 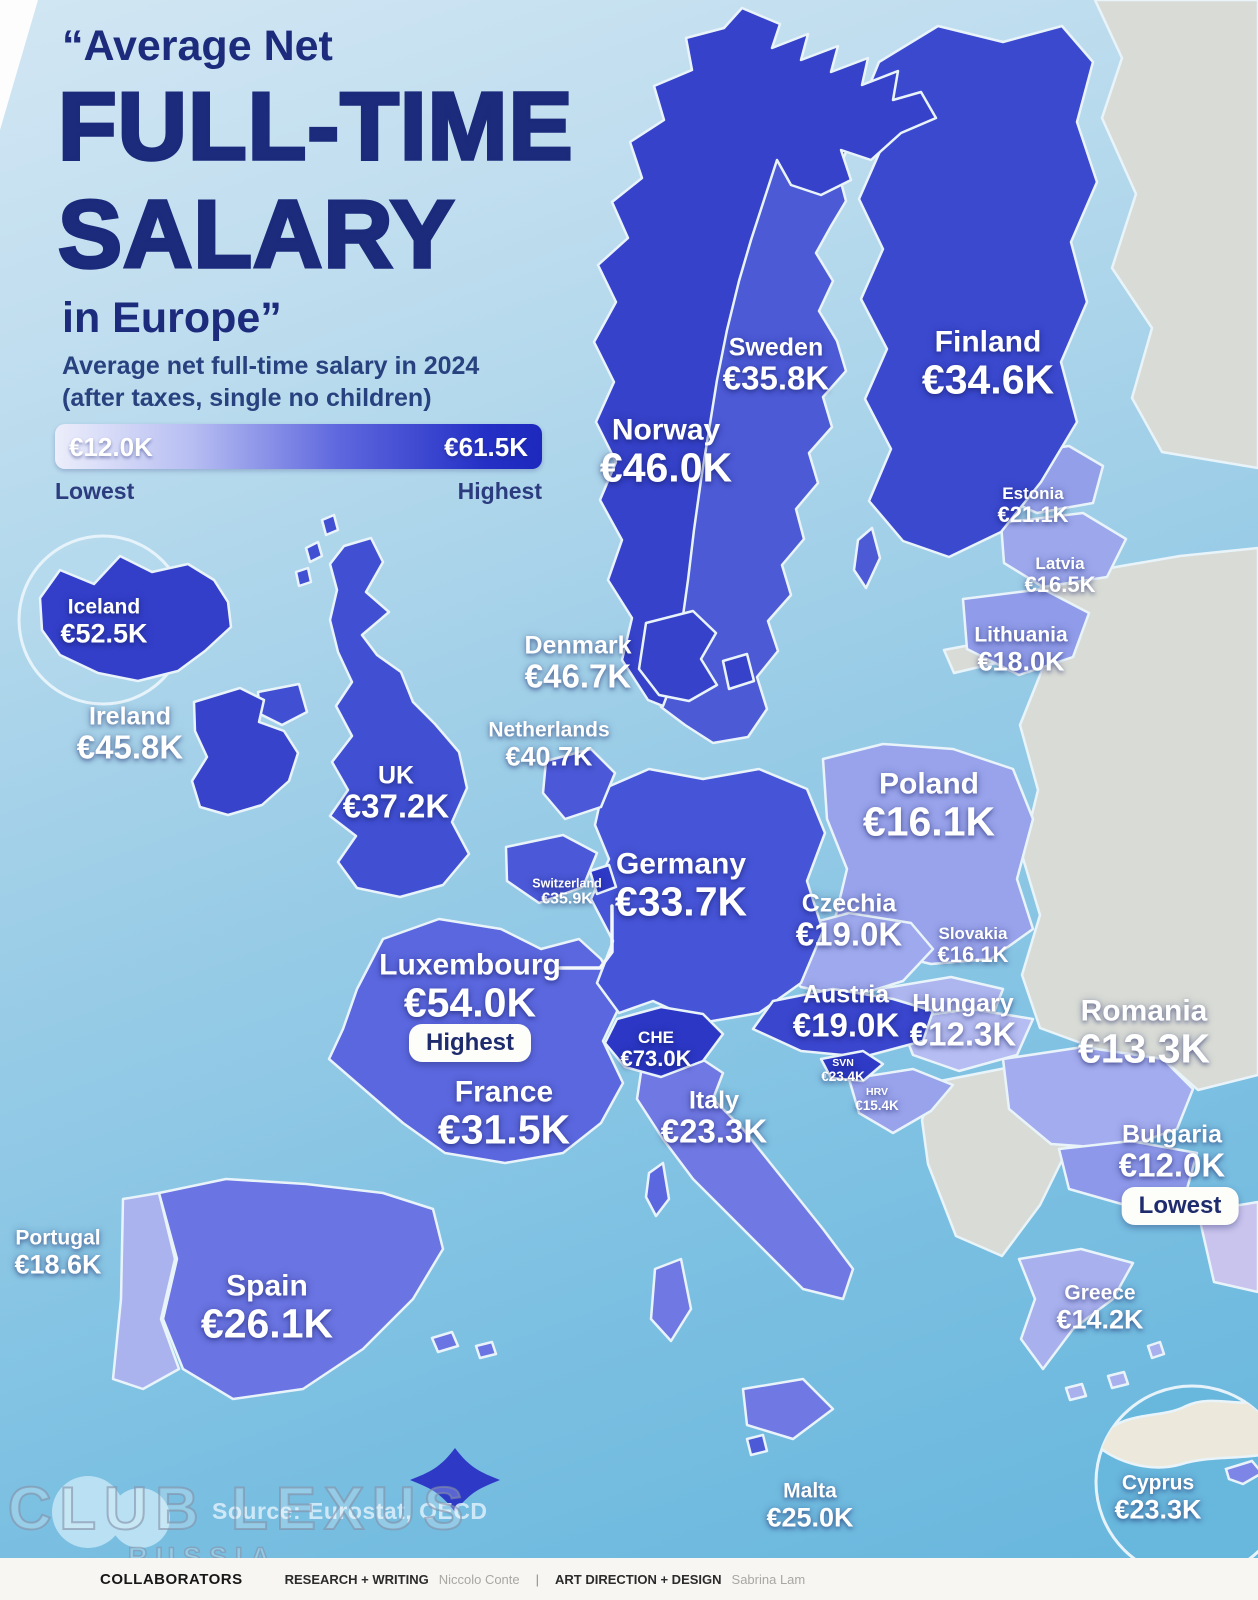 What do you see at coordinates (1144, 1033) in the screenshot?
I see `country-label-romania: Romania €13.3K` at bounding box center [1144, 1033].